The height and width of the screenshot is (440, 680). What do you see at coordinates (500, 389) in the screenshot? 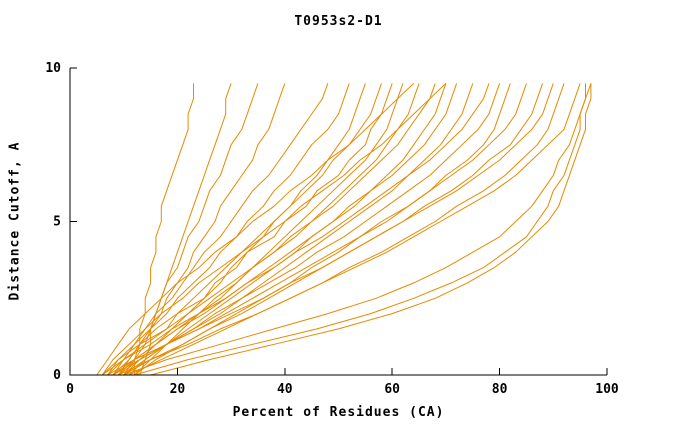
I see `x-tick-label: 80` at bounding box center [500, 389].